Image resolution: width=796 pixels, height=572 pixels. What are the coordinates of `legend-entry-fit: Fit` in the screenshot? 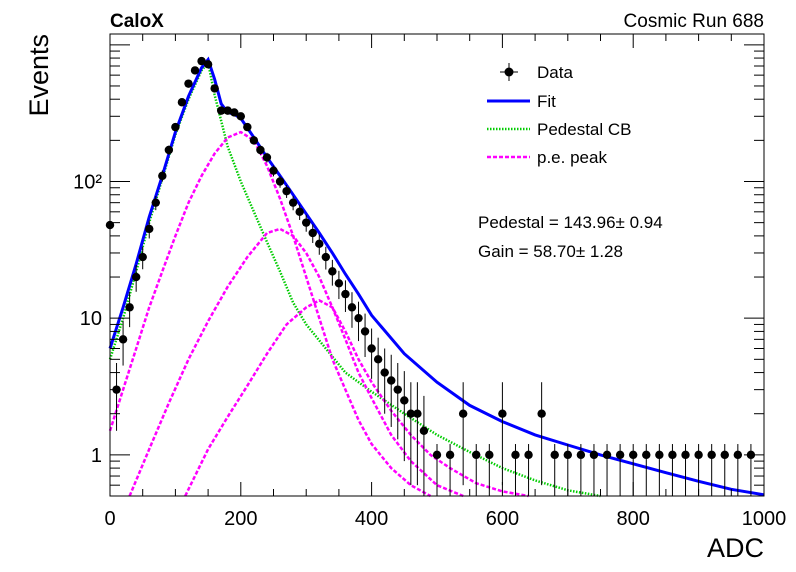 It's located at (521, 101).